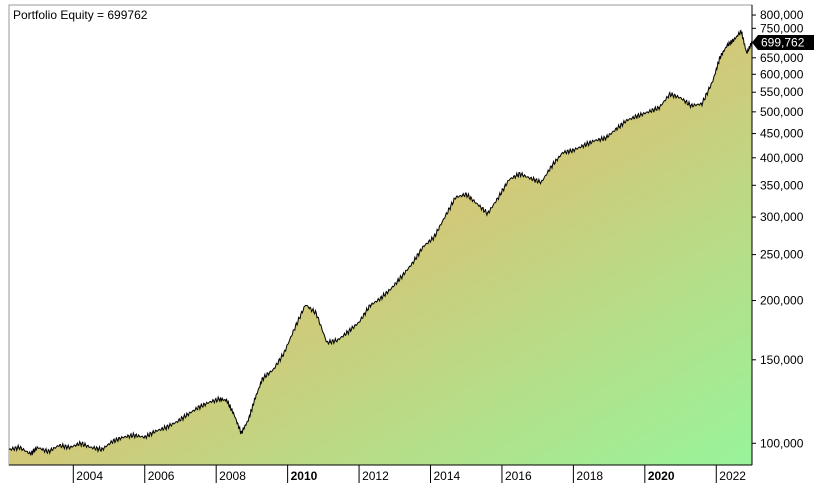  What do you see at coordinates (161, 476) in the screenshot?
I see `x-tick-label: 2006` at bounding box center [161, 476].